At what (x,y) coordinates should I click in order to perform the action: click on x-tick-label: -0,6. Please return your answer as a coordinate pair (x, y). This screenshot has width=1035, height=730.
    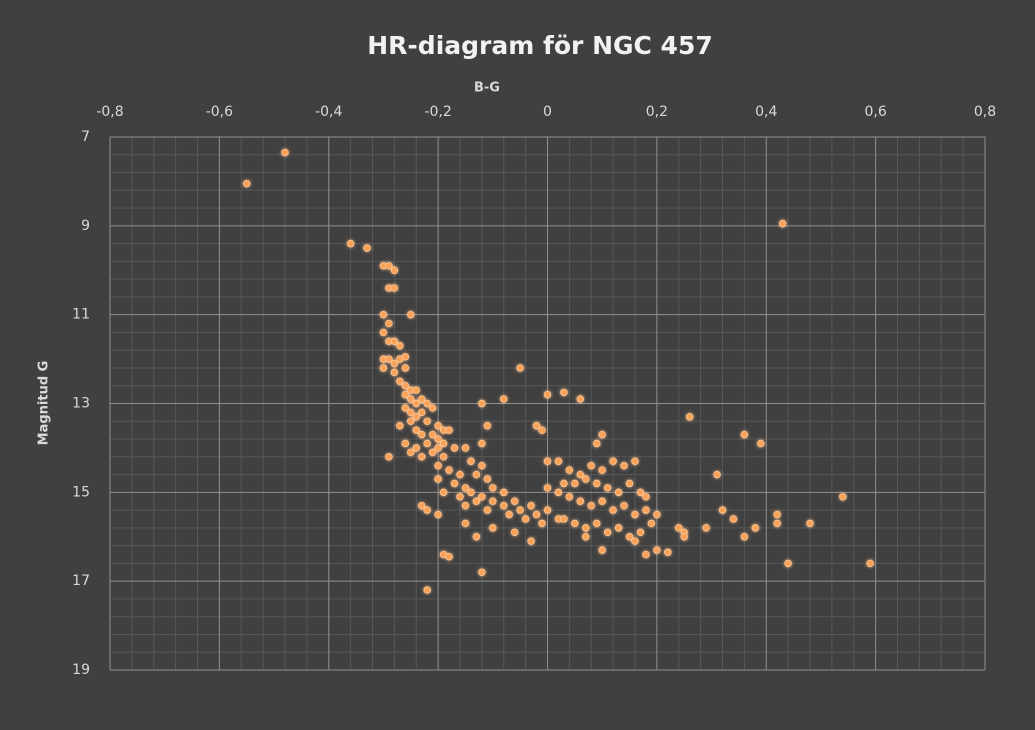
    Looking at the image, I should click on (219, 112).